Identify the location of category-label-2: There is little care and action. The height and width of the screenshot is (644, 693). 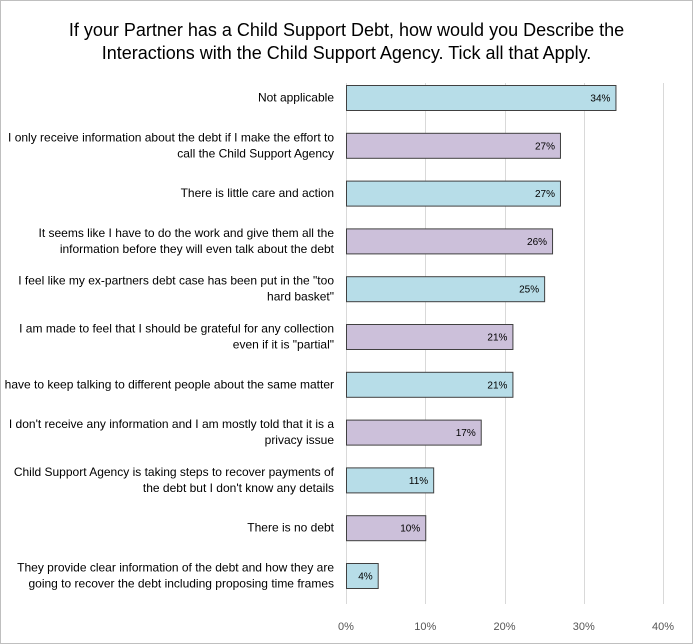
(257, 193).